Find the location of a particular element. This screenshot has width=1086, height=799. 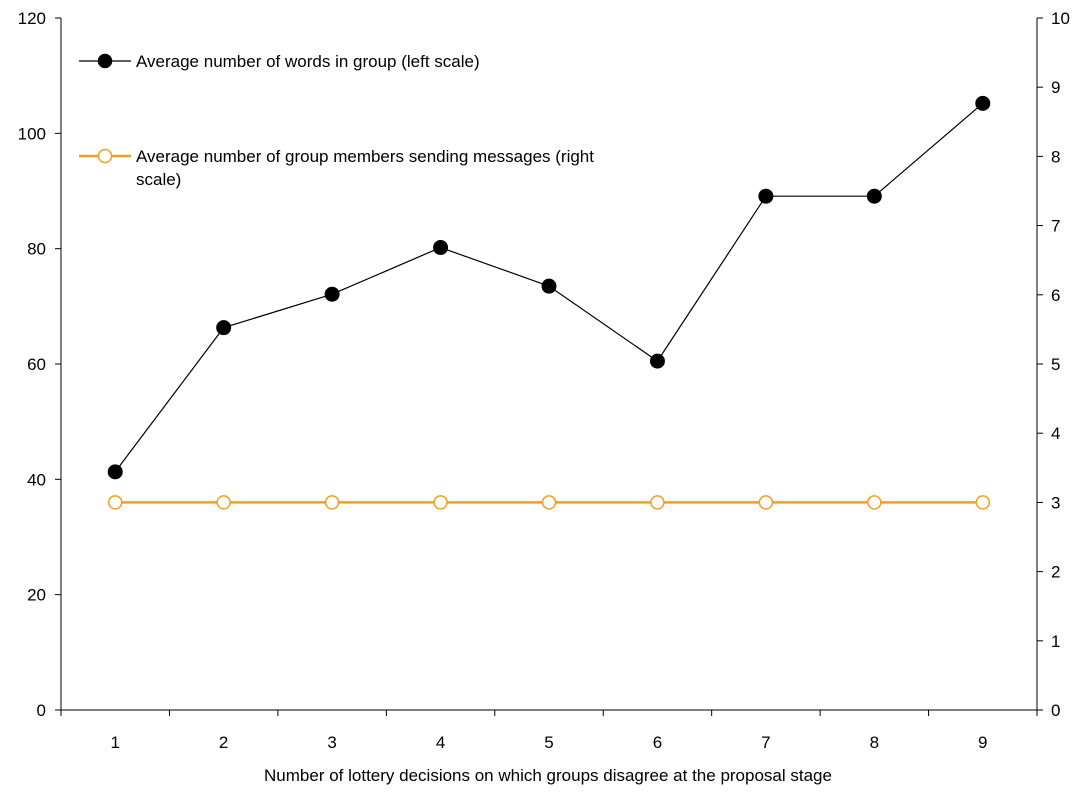

y-right-tick-label: 8 is located at coordinates (1055, 156).